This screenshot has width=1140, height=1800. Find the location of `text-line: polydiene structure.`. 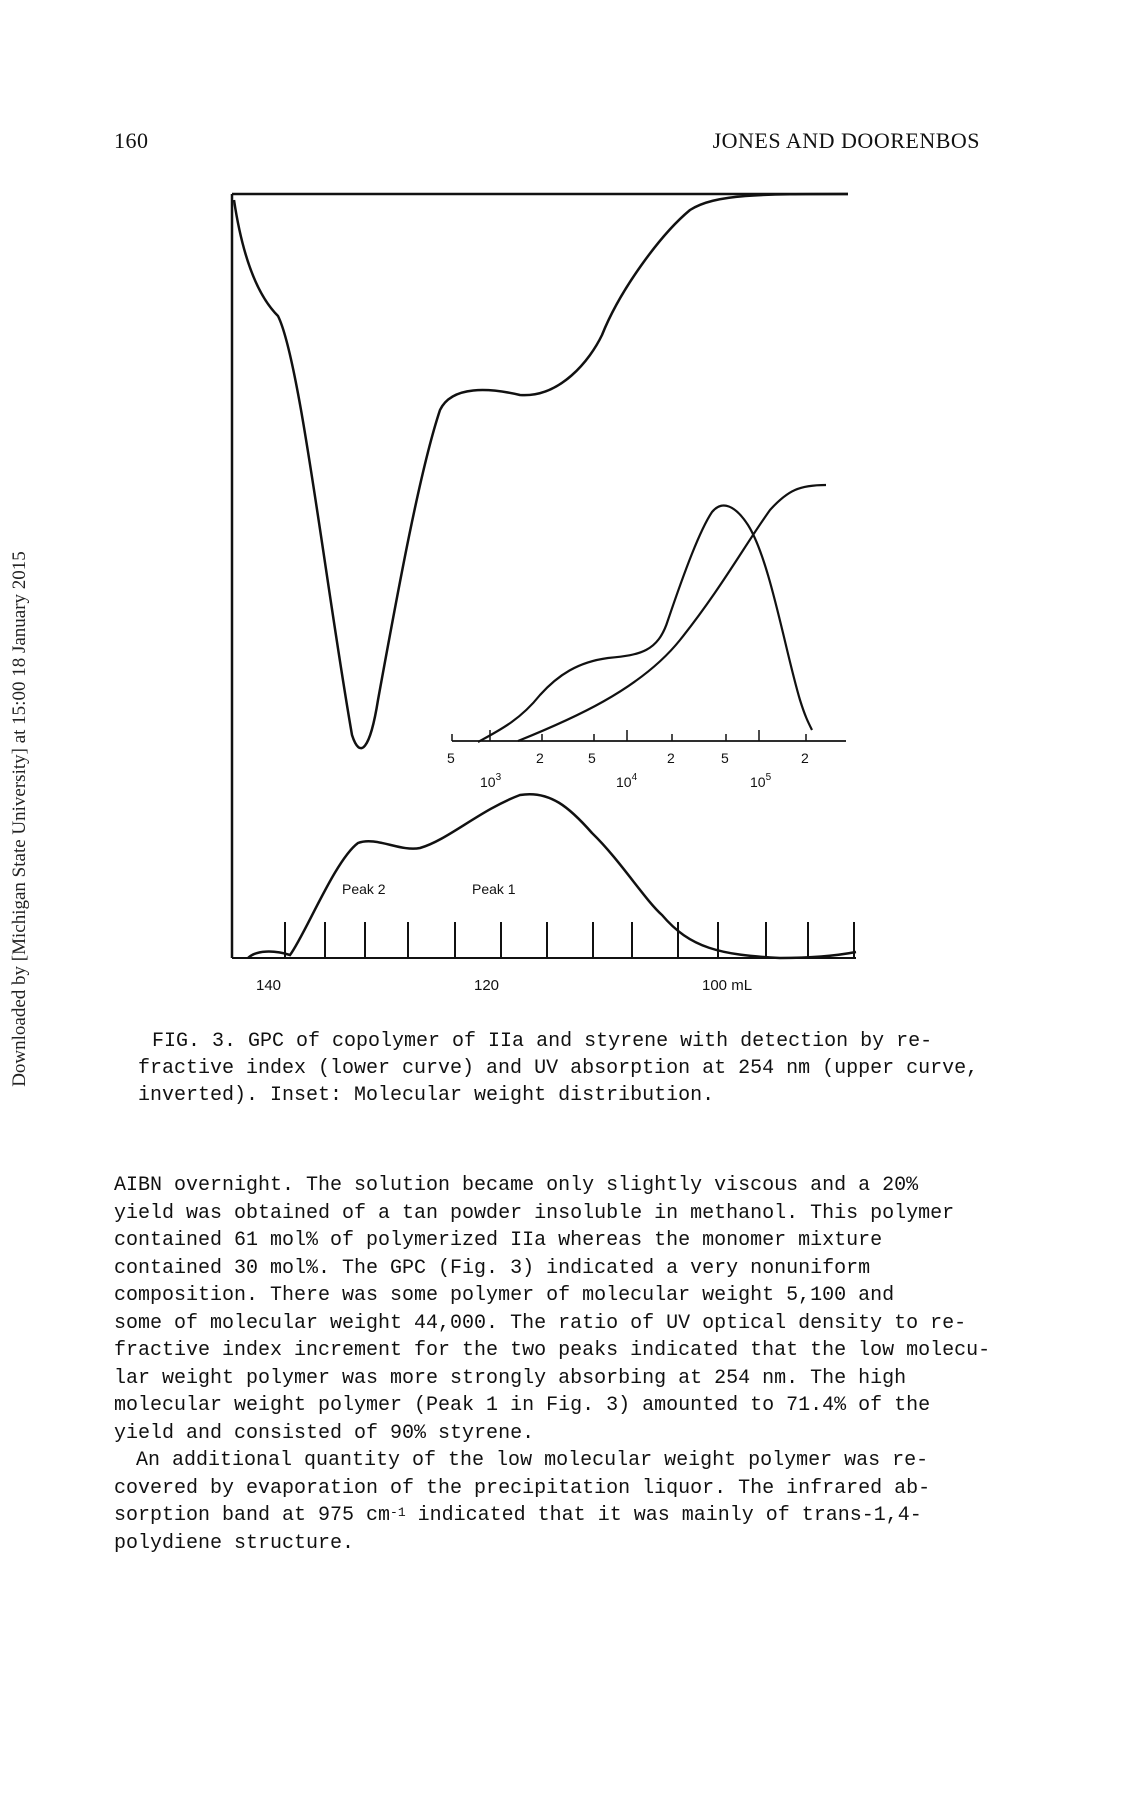

text-line: polydiene structure. is located at coordinates (234, 1543).